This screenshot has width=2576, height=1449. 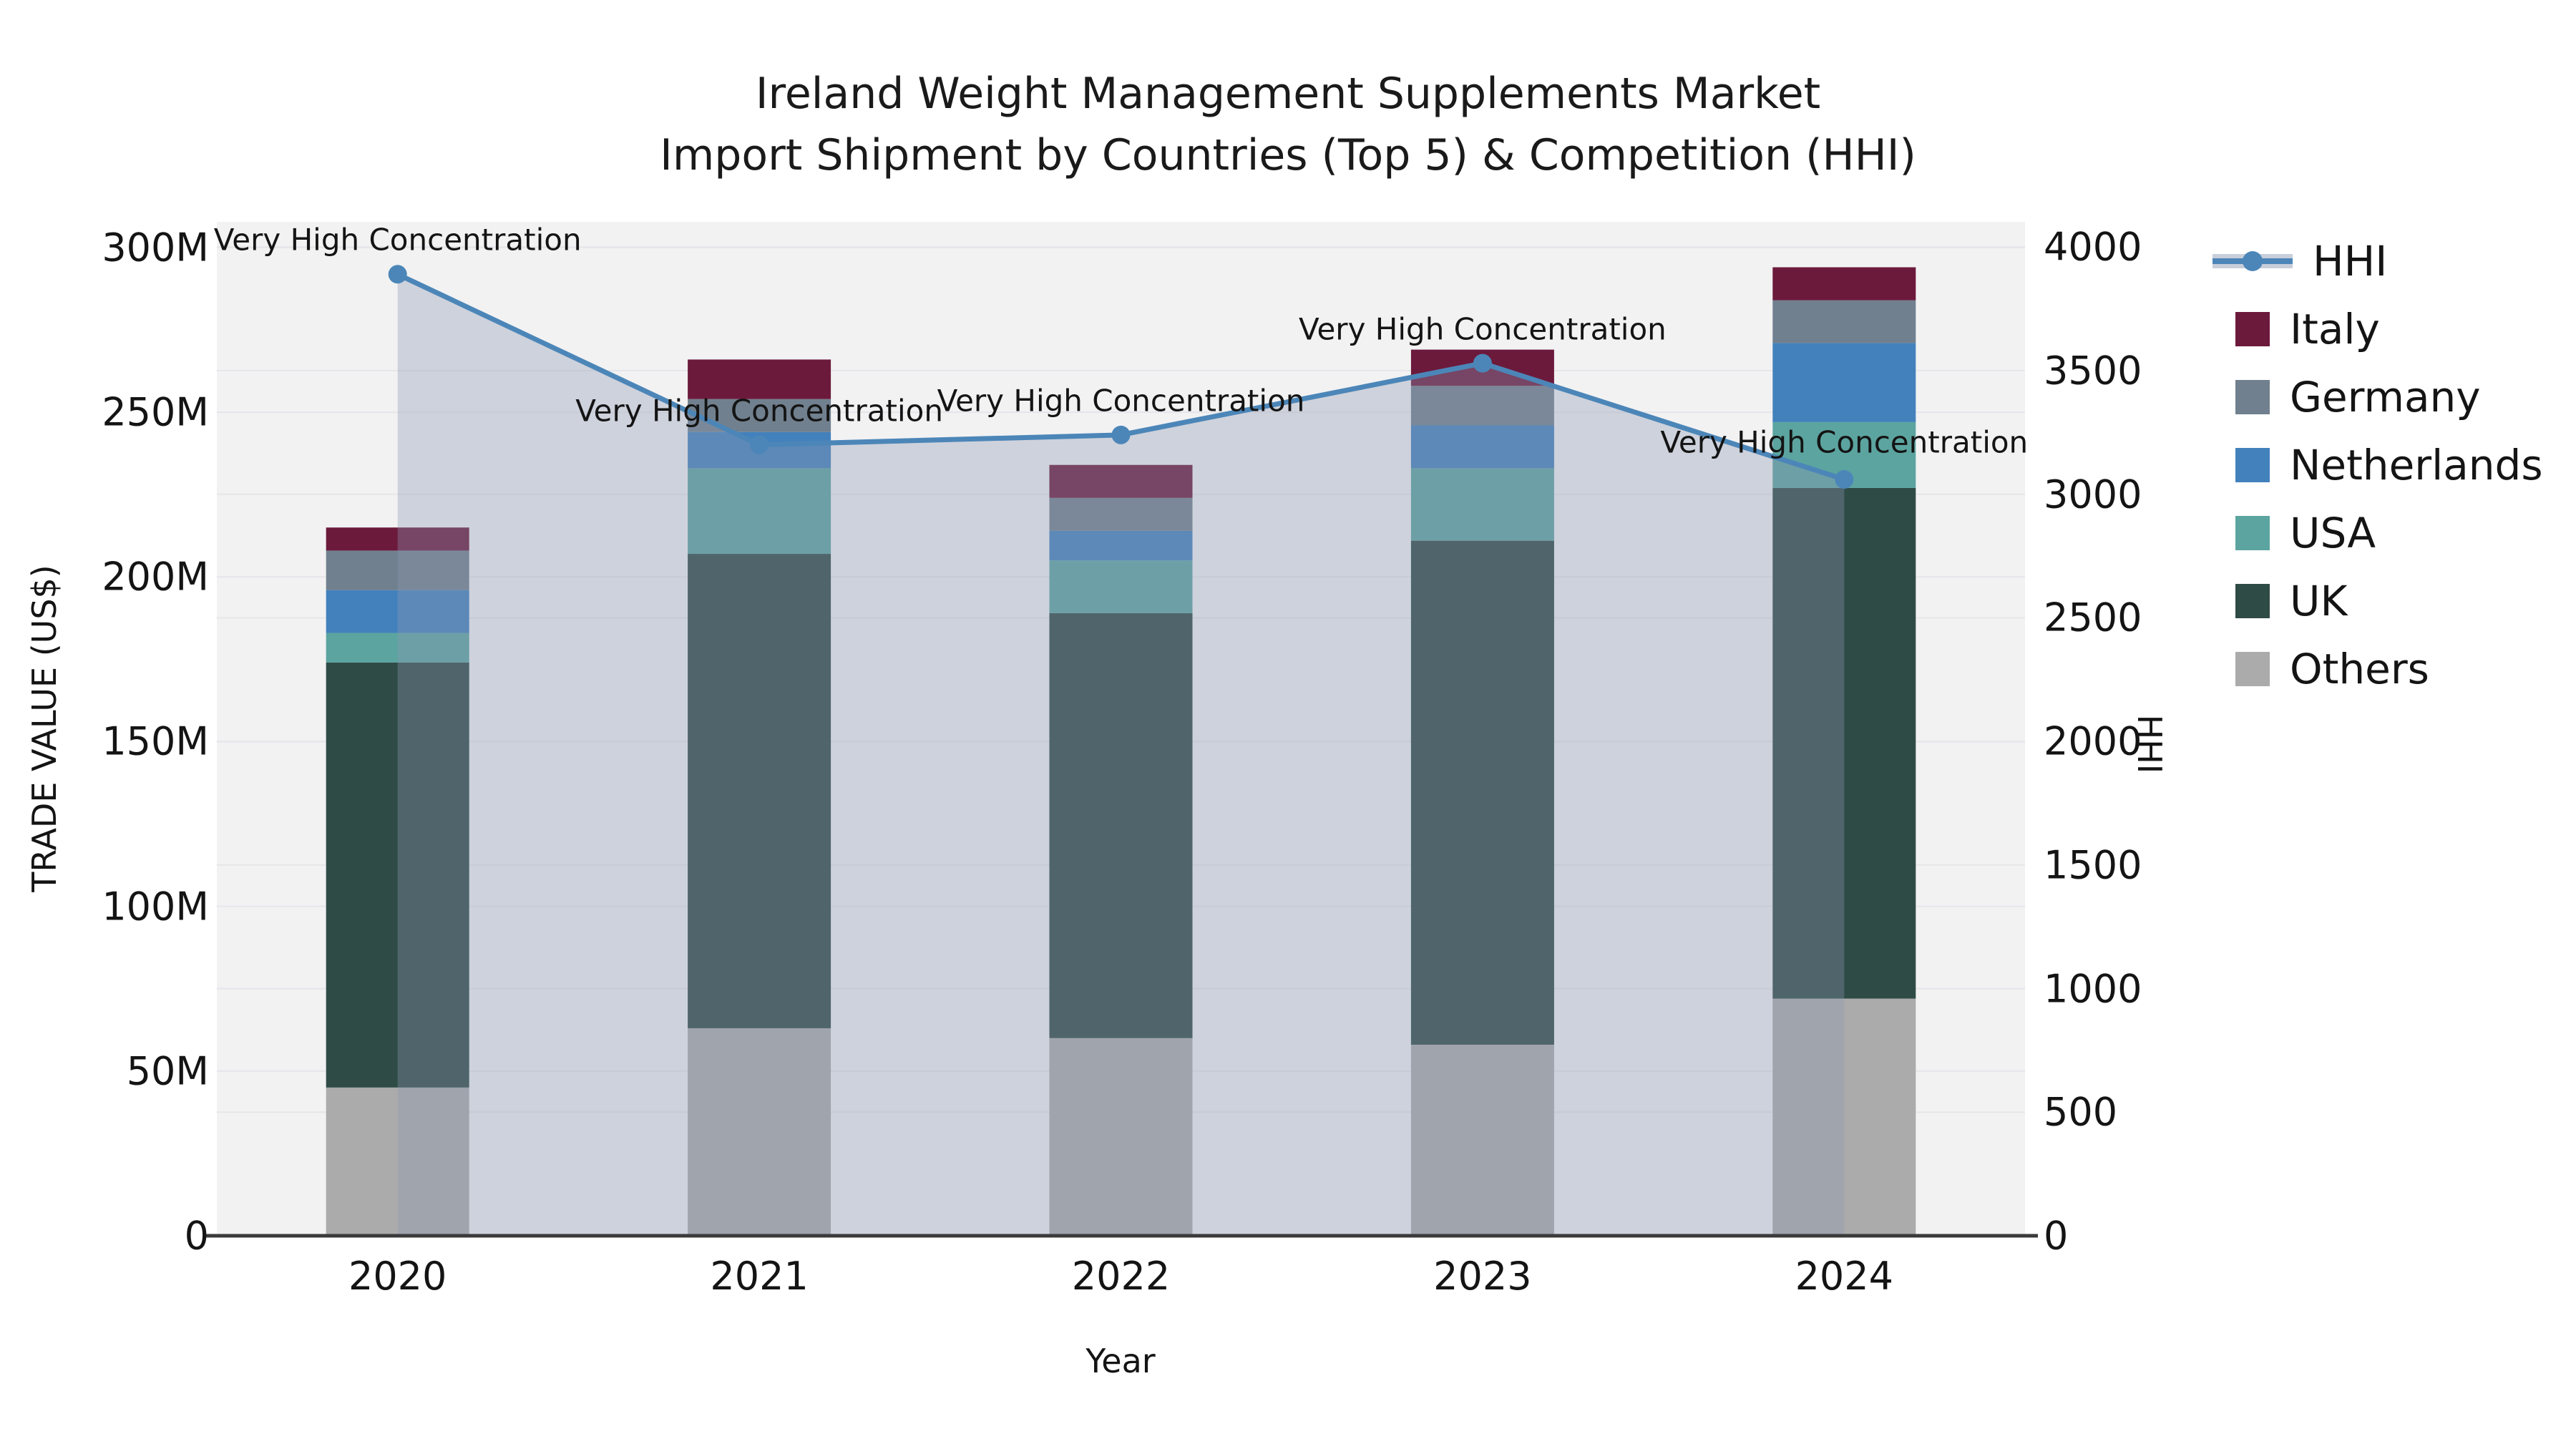 What do you see at coordinates (155, 577) in the screenshot?
I see `y-left-tick-200M: 200M` at bounding box center [155, 577].